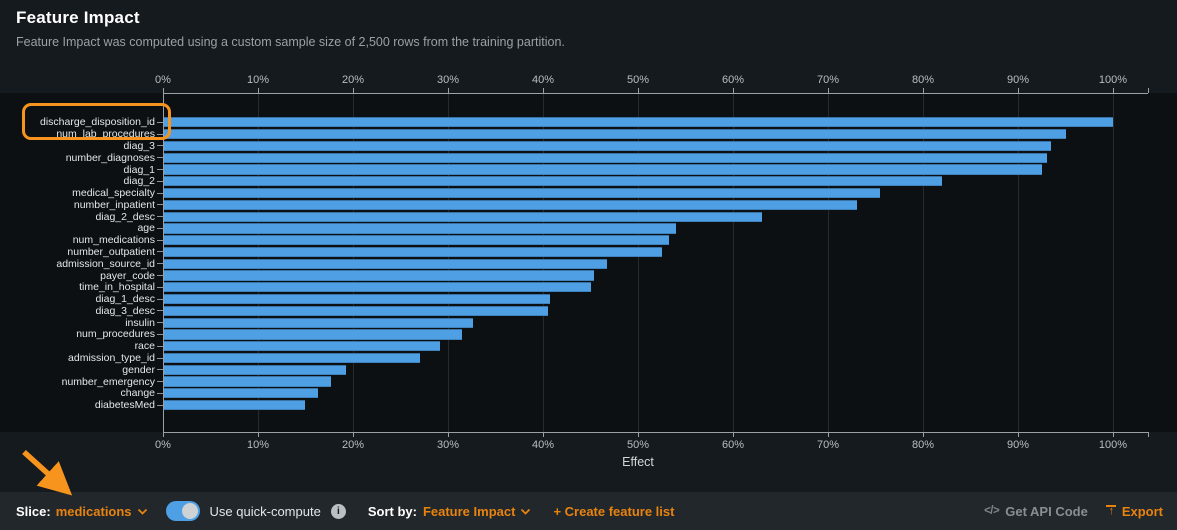 This screenshot has width=1177, height=530. I want to click on slice-dropdown: Slice: medications, so click(74, 511).